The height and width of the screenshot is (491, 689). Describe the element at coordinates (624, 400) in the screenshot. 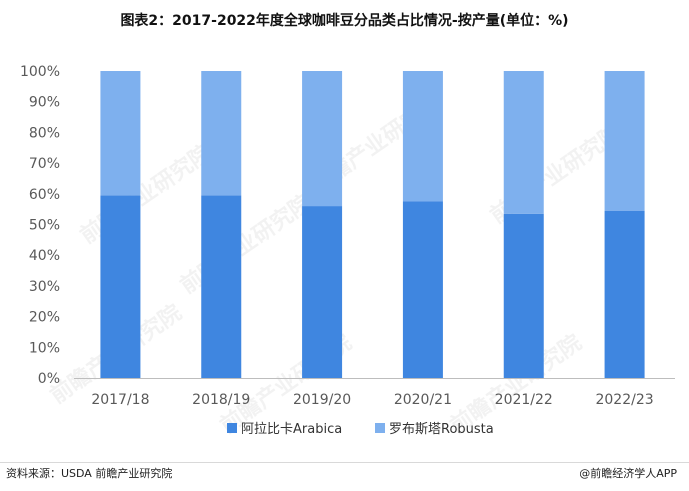

I see `x-tick-label: 2022/23` at that location.